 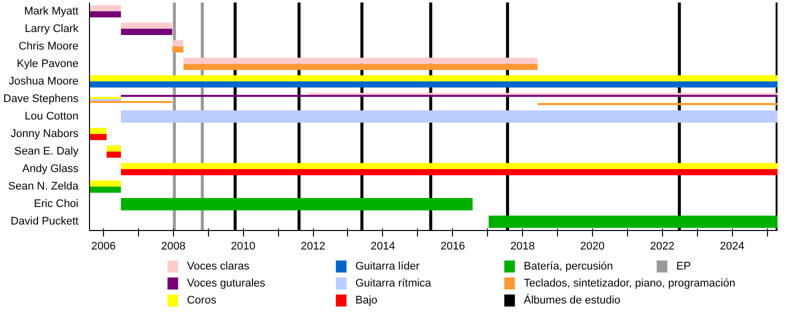 What do you see at coordinates (44, 222) in the screenshot?
I see `y-tick-label: David Puckett` at bounding box center [44, 222].